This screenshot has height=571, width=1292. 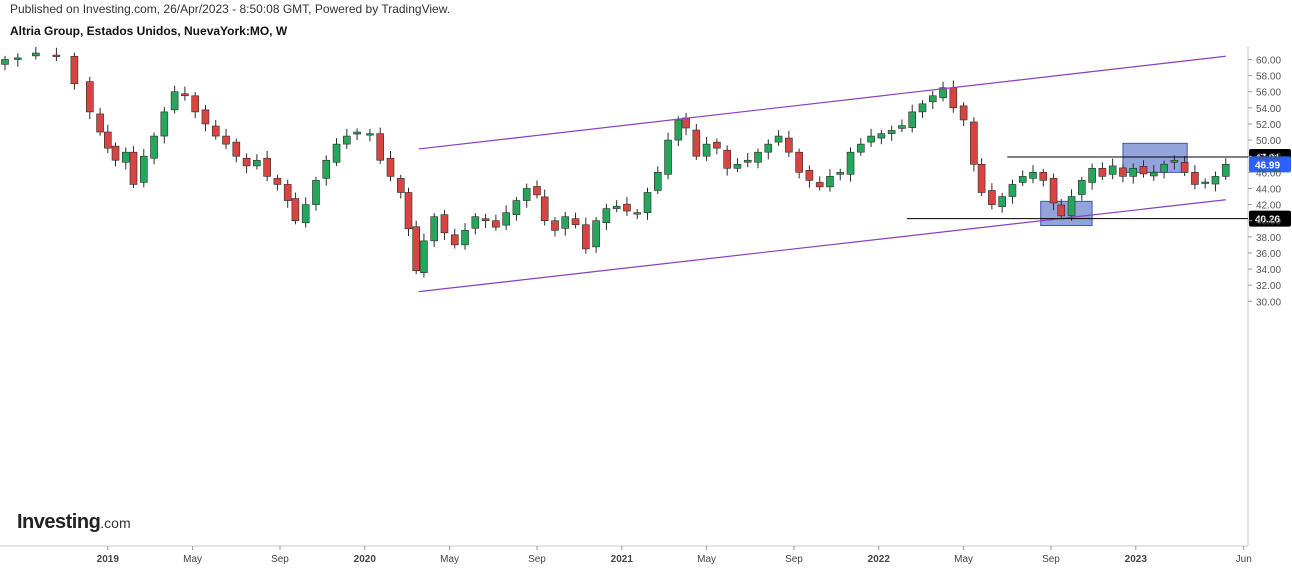 What do you see at coordinates (1268, 254) in the screenshot?
I see `y-tick-label: 36.00` at bounding box center [1268, 254].